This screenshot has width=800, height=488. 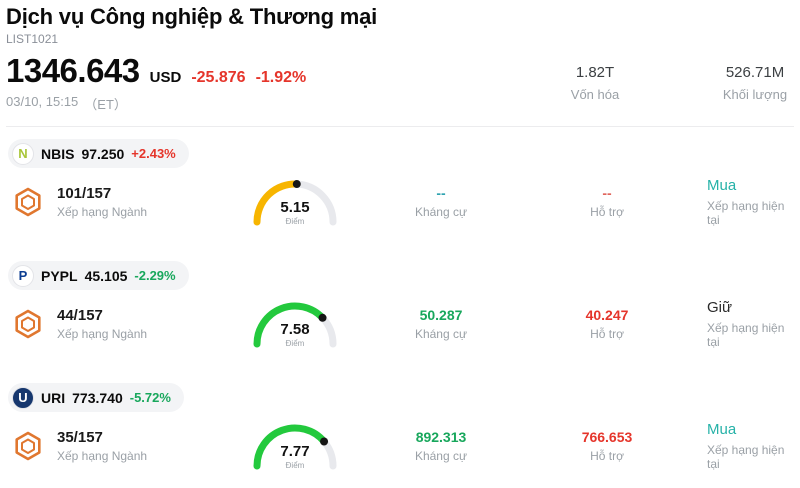 I want to click on stock-price: 45.105, so click(x=106, y=275).